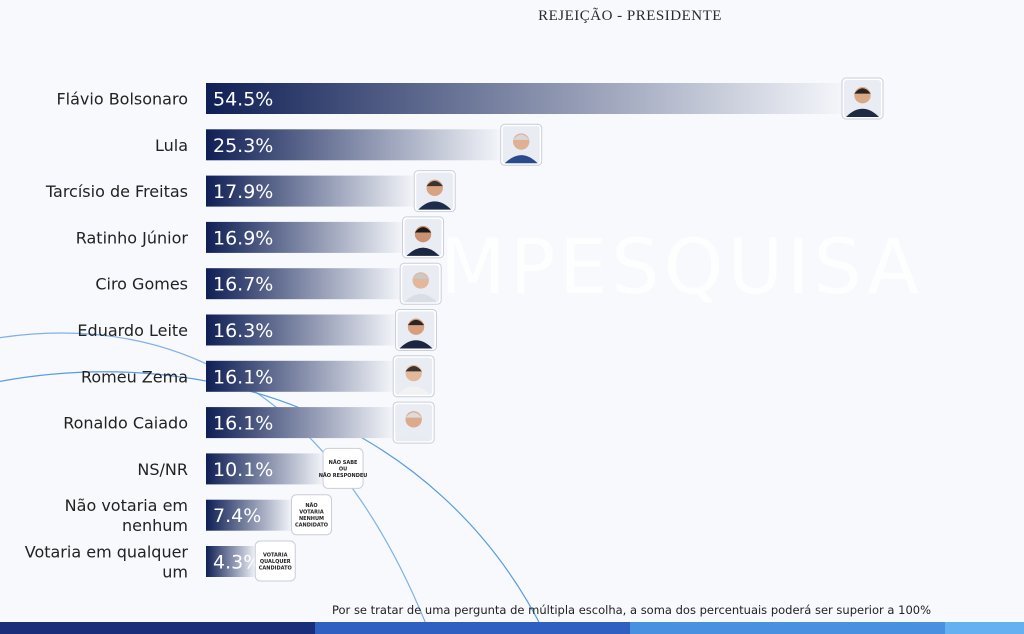  Describe the element at coordinates (126, 515) in the screenshot. I see `category-label: Não votaria em nenhum` at that location.